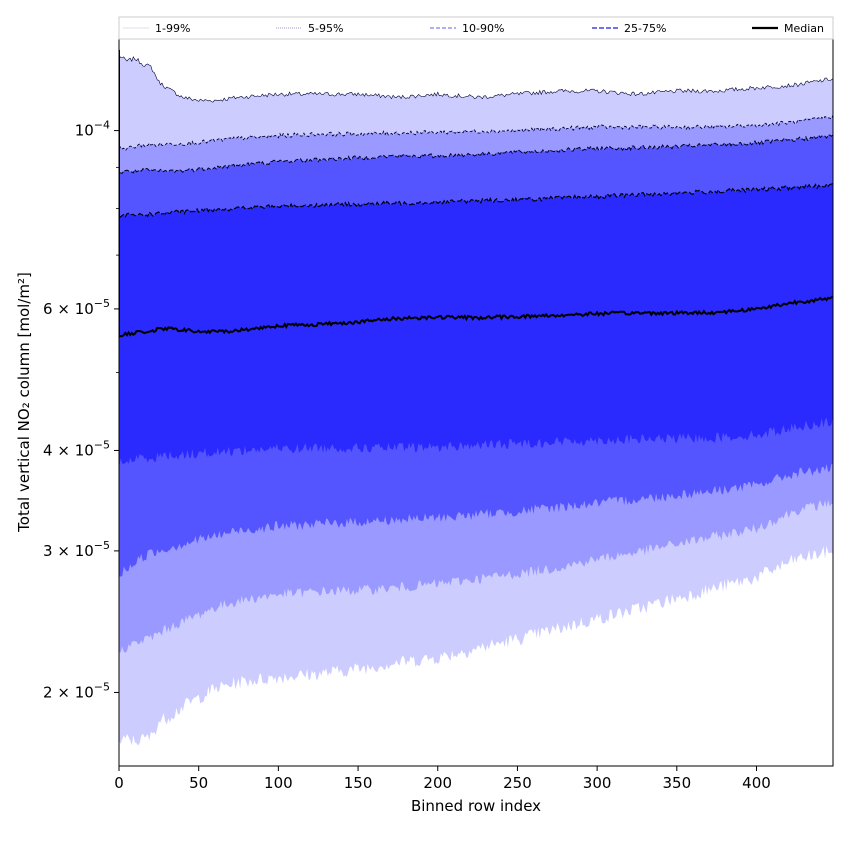  I want to click on y-tick-label: 4 × 10⁻⁵, so click(76, 448).